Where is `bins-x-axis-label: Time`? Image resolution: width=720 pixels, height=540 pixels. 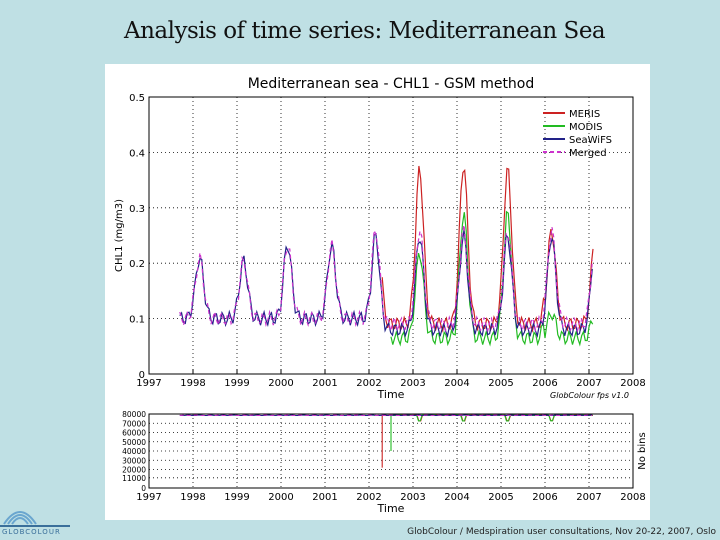 bins-x-axis-label: Time is located at coordinates (391, 508).